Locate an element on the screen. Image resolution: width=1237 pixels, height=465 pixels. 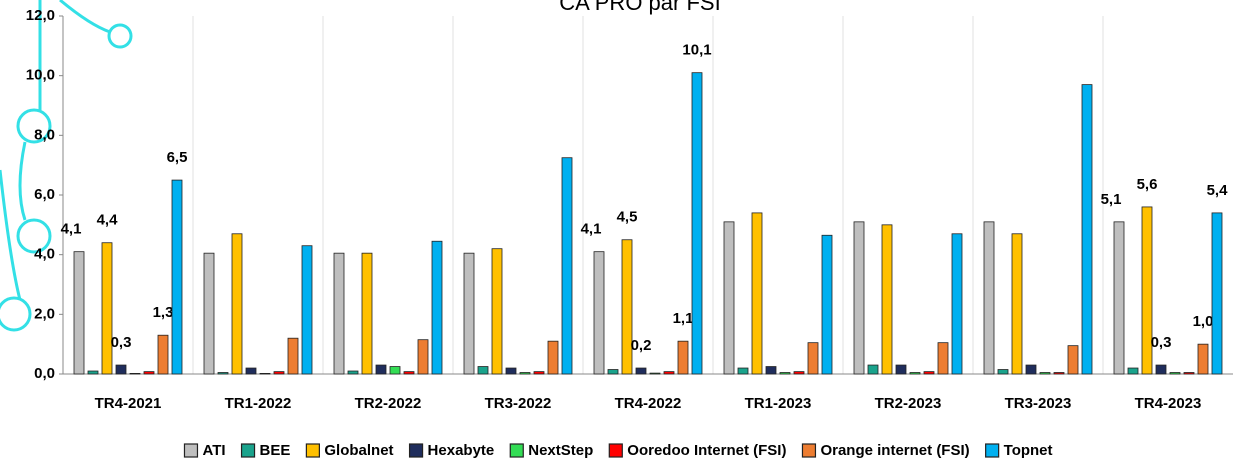
data-label: 1,0 is located at coordinates (1203, 321).